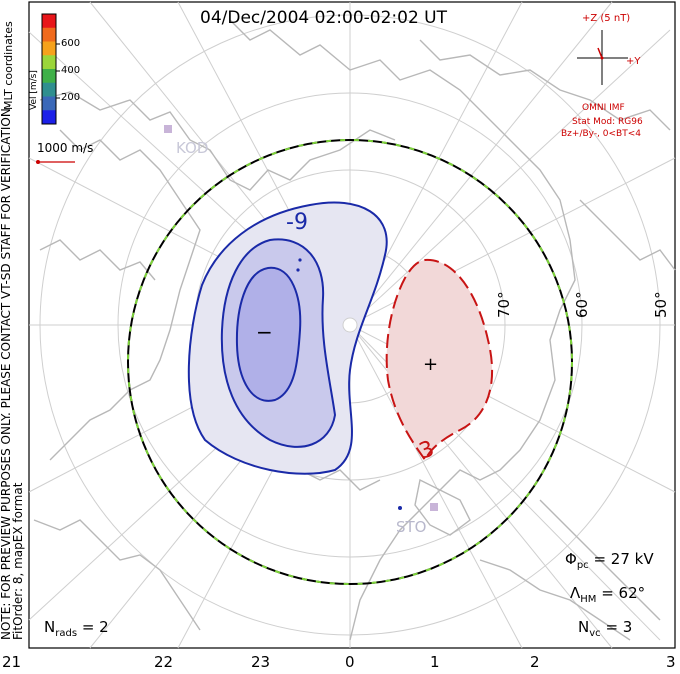  What do you see at coordinates (623, 593) in the screenshot?
I see `lambda-value: = 62°` at bounding box center [623, 593].